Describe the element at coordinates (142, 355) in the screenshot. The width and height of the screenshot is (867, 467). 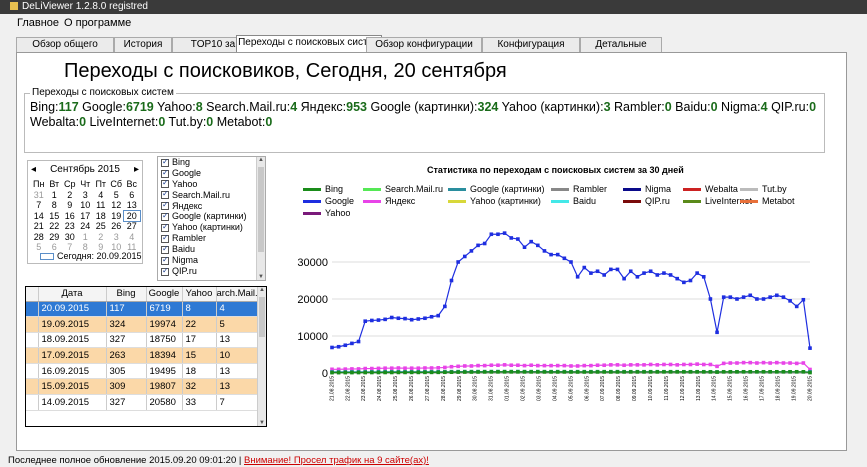
I see `table-row: 17.09.2015 263 18394 15 10` at that location.